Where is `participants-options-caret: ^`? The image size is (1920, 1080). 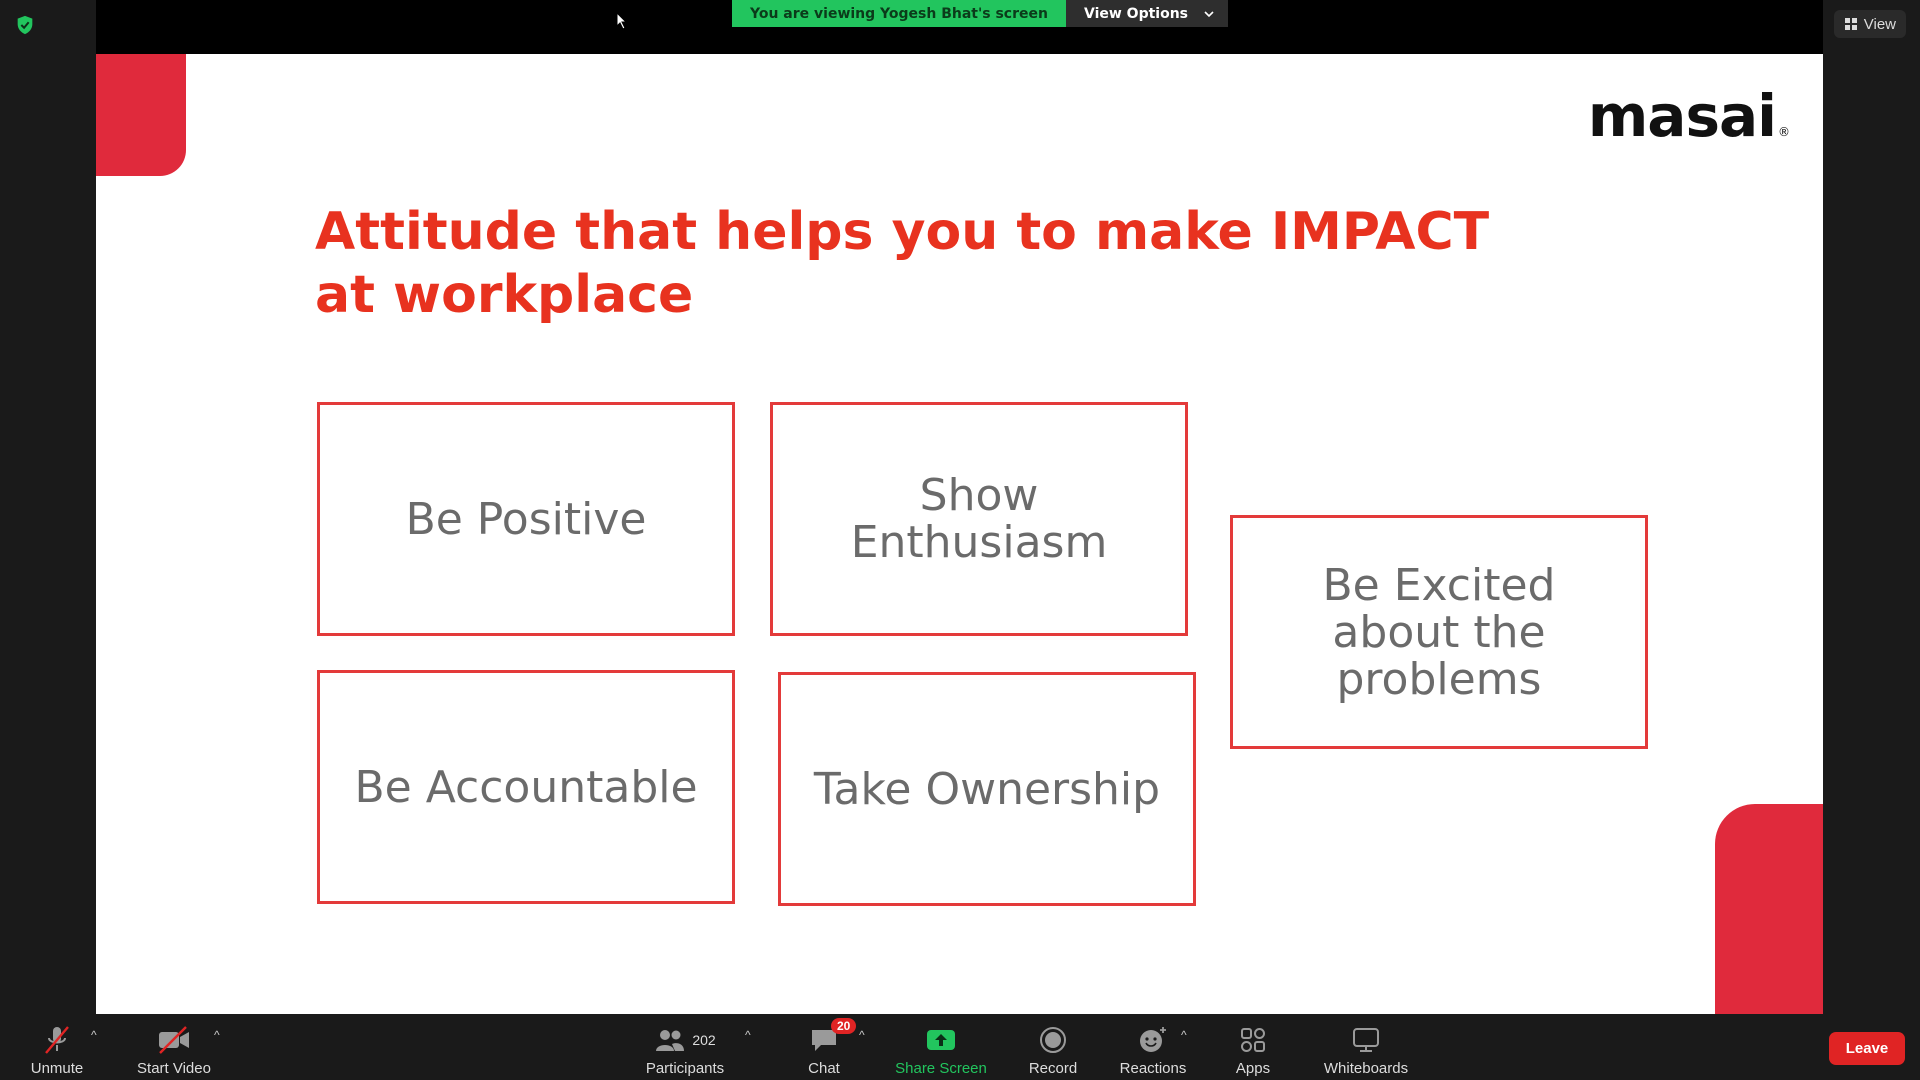 participants-options-caret: ^ is located at coordinates (748, 1035).